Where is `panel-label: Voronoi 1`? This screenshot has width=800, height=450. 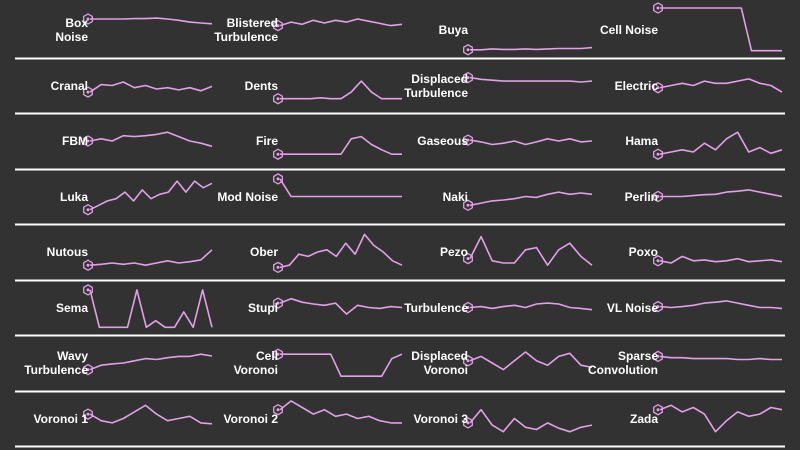 panel-label: Voronoi 1 is located at coordinates (60, 418).